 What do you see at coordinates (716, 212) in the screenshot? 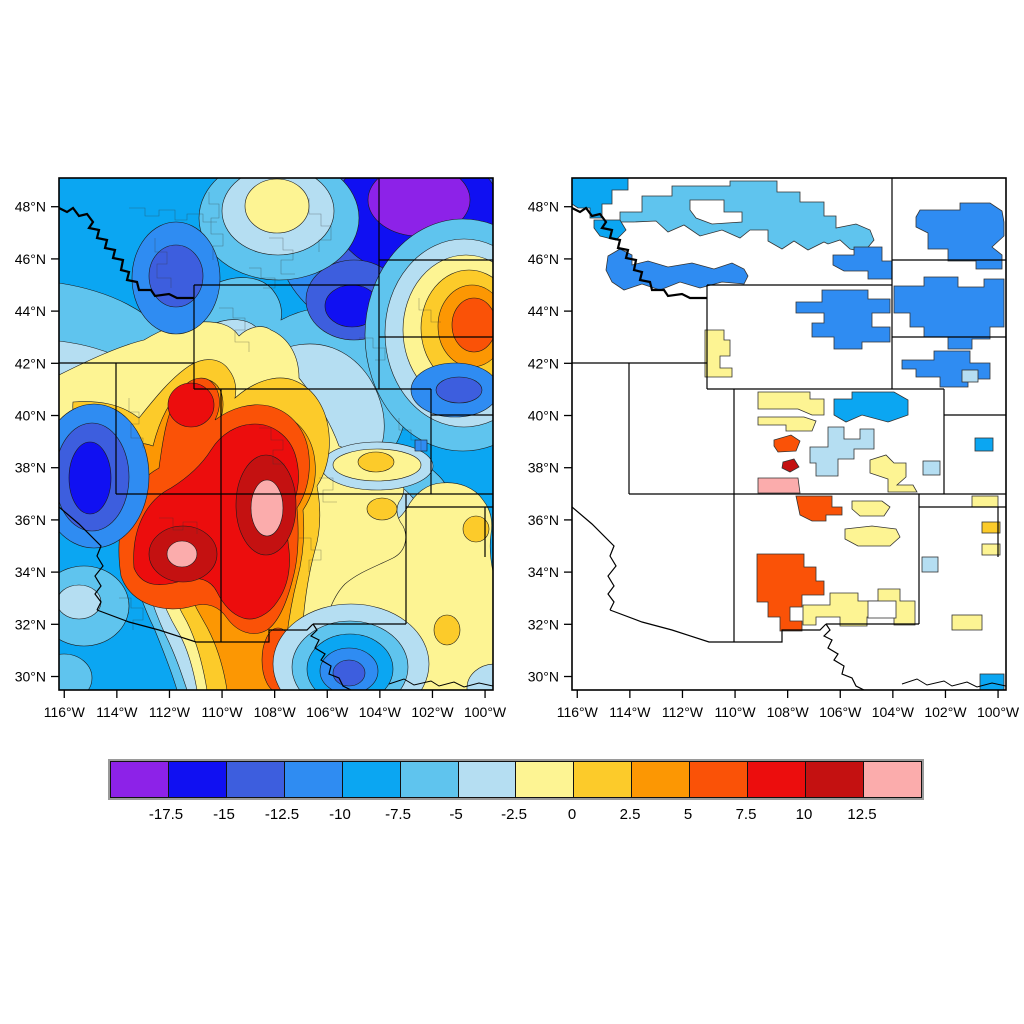
I see `div-hole-white` at bounding box center [716, 212].